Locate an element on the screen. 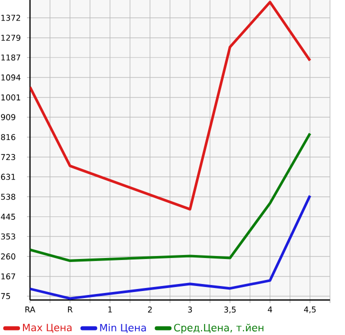 The image size is (345, 335). y-tick-label: 1279 is located at coordinates (10, 37).